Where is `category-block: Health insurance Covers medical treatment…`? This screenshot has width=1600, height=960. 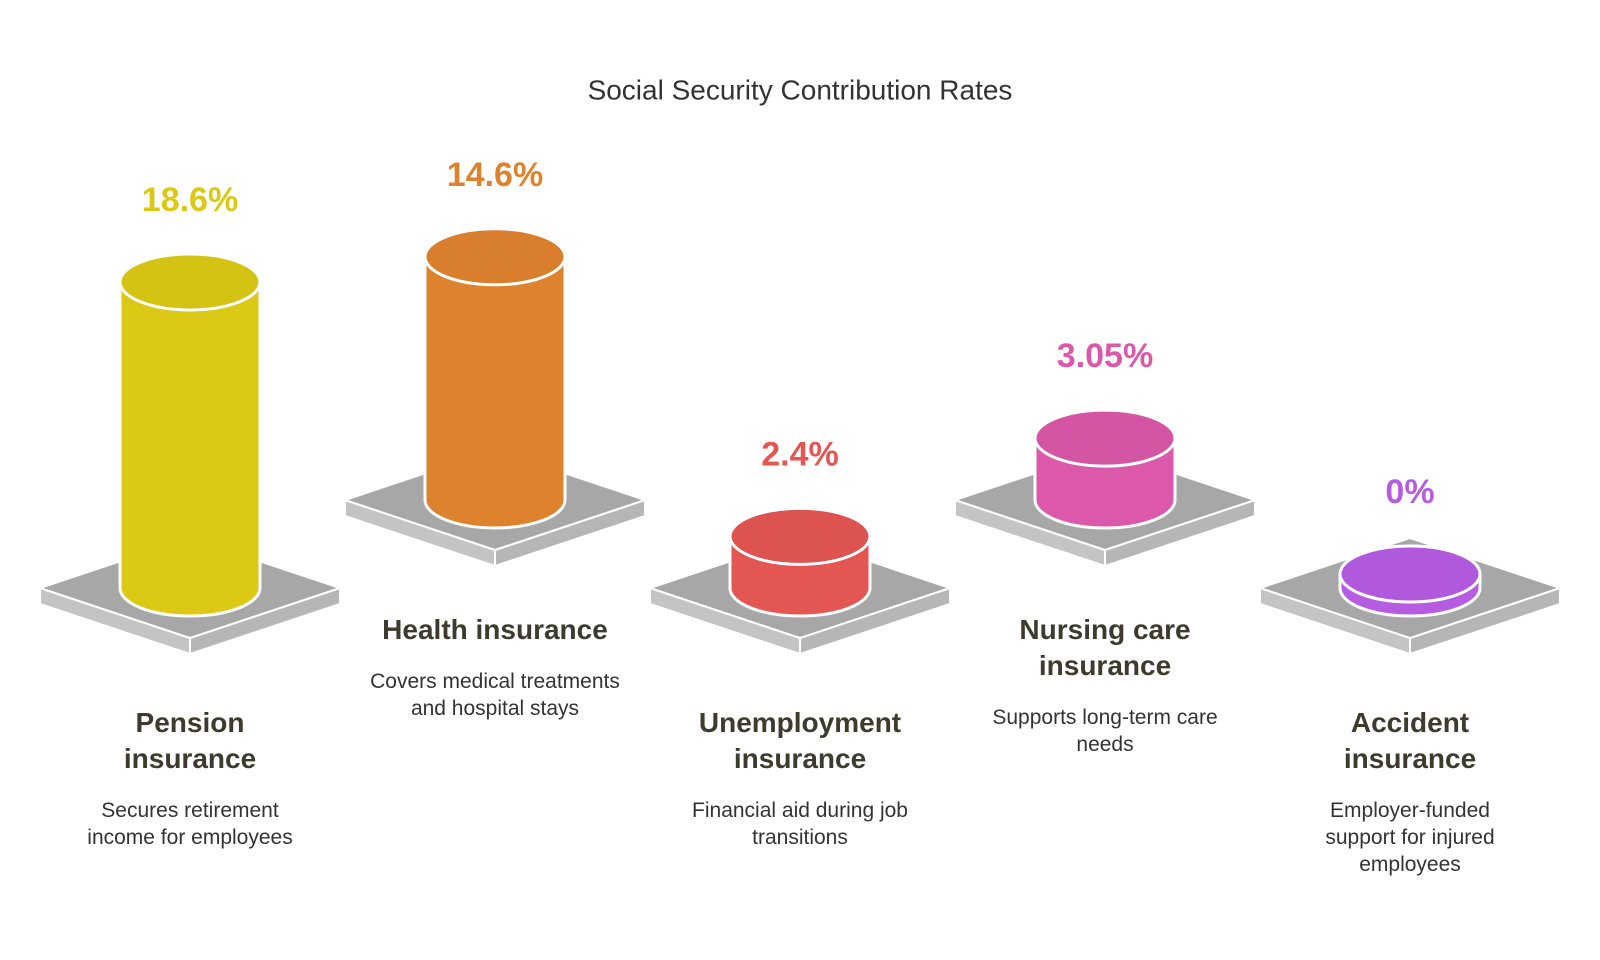 category-block: Health insurance Covers medical treatment… is located at coordinates (495, 667).